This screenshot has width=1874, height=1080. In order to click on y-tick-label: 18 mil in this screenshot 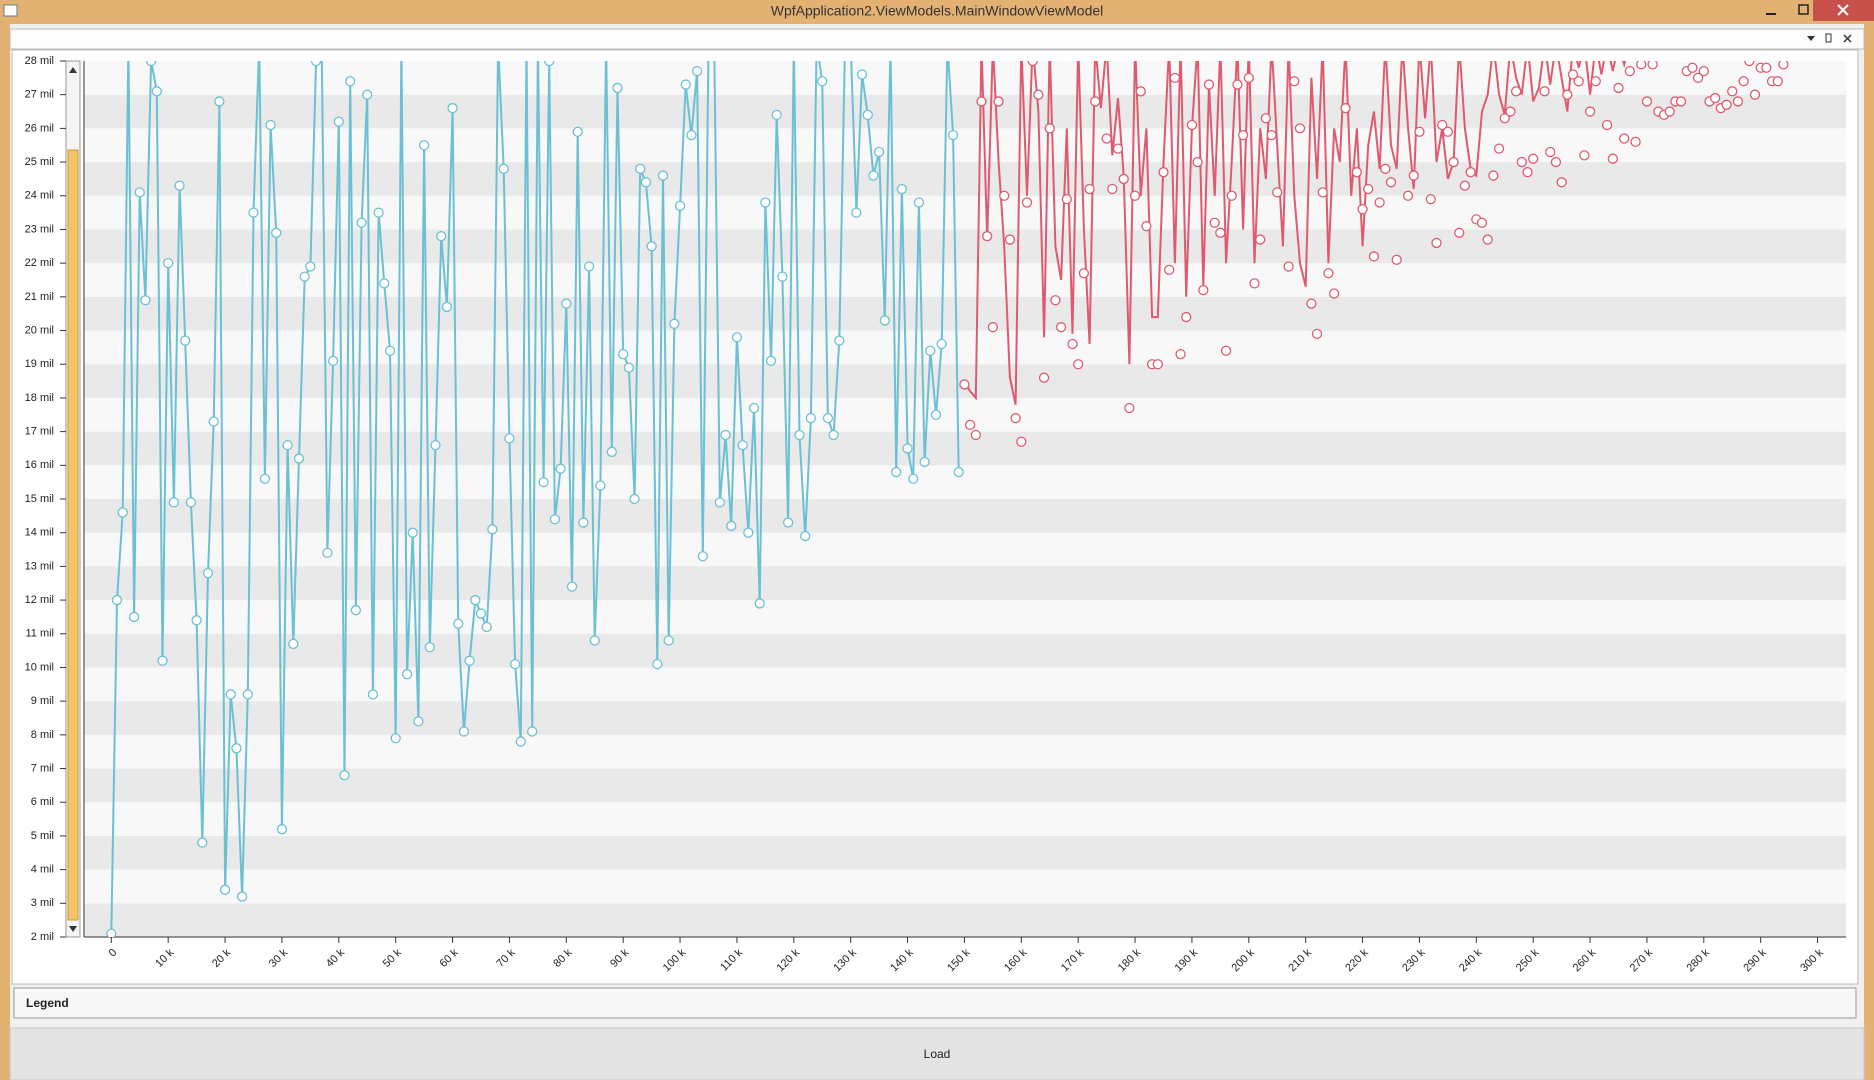, I will do `click(39, 398)`.